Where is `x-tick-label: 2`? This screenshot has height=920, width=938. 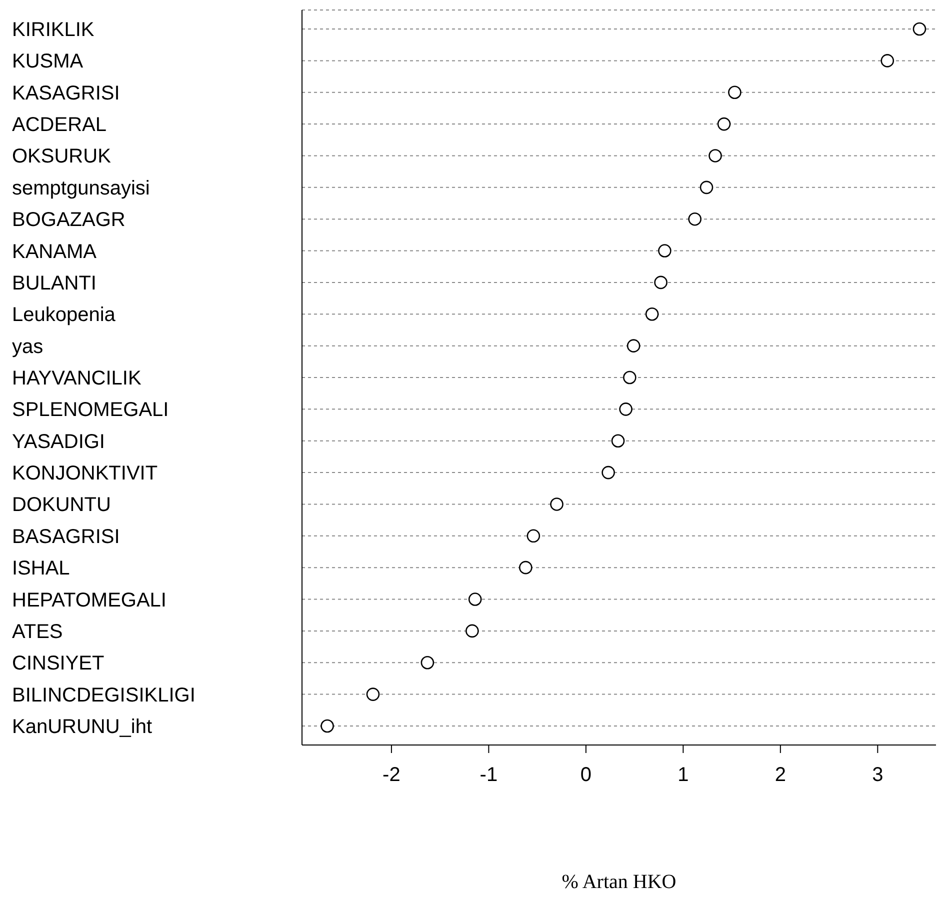
x-tick-label: 2 is located at coordinates (780, 775).